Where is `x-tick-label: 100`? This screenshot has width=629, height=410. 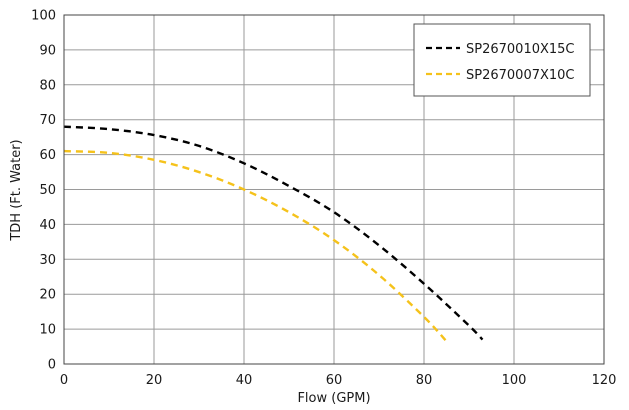 x-tick-label: 100 is located at coordinates (514, 380).